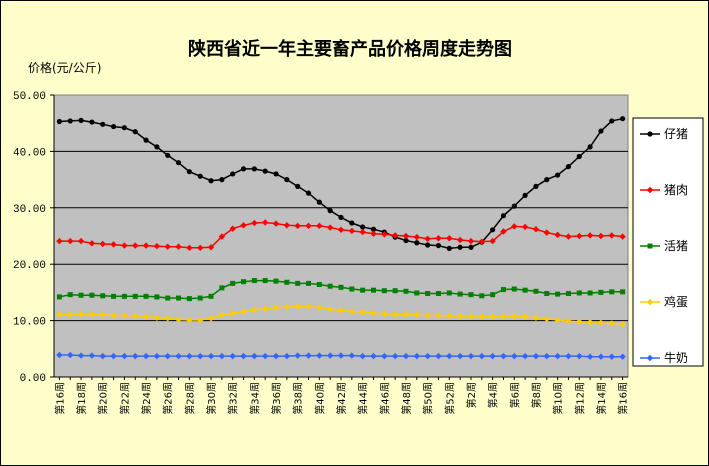  I want to click on x-tick-label: 第26周, so click(168, 398).